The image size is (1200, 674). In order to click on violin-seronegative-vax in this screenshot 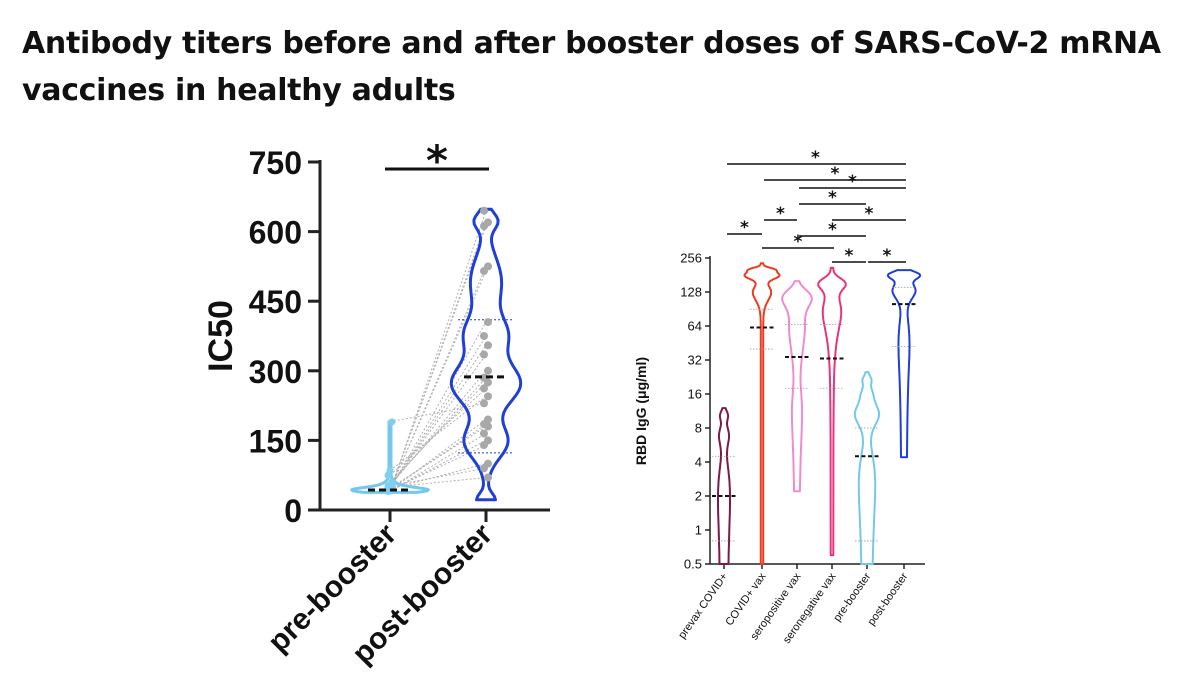, I will do `click(832, 411)`.